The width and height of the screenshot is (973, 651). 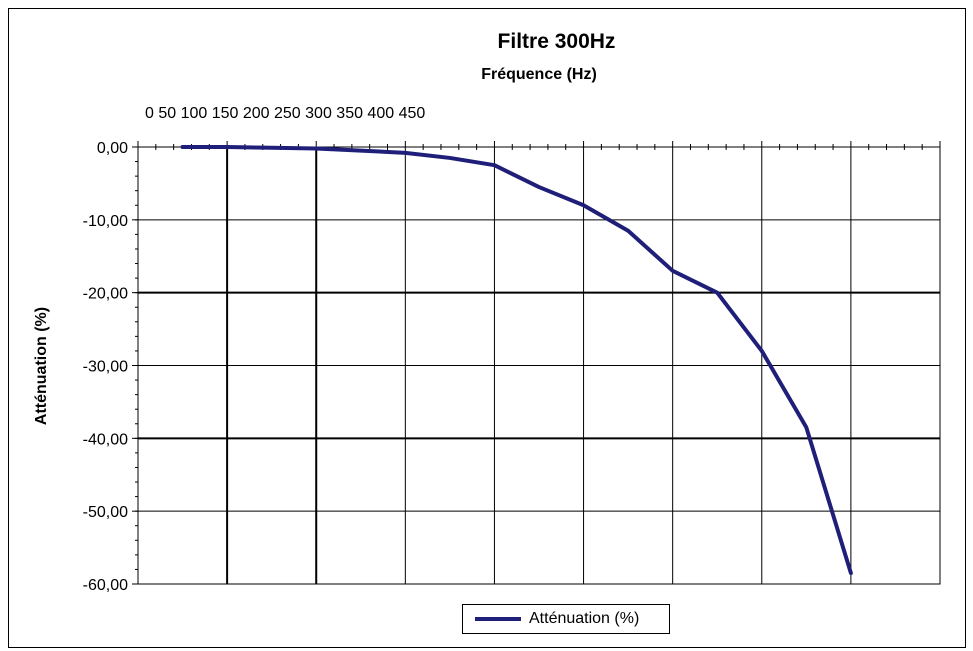 What do you see at coordinates (105, 512) in the screenshot?
I see `y-tick-label: -50,00` at bounding box center [105, 512].